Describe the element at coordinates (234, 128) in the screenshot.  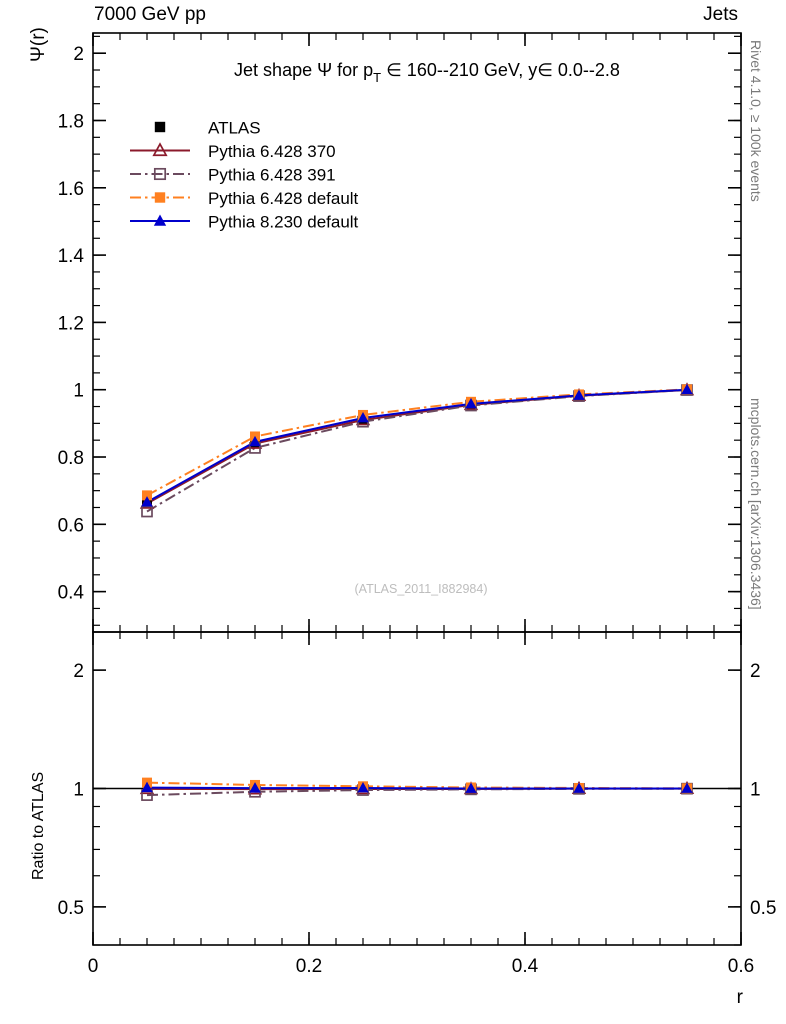
I see `legend-label-0: ATLAS` at that location.